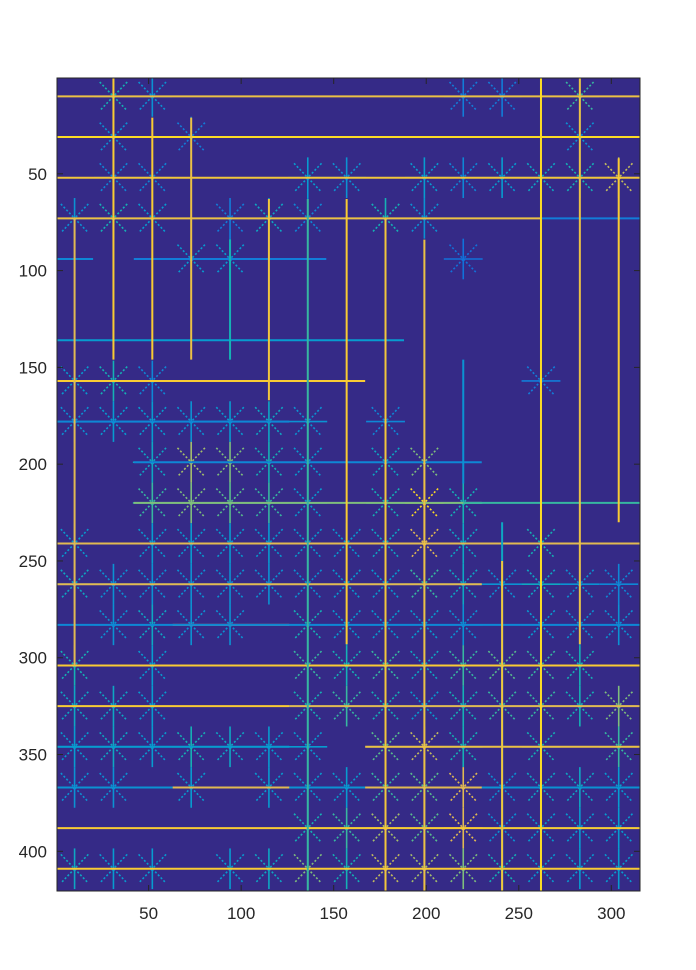  Describe the element at coordinates (334, 913) in the screenshot. I see `x-tick-label: 150` at that location.